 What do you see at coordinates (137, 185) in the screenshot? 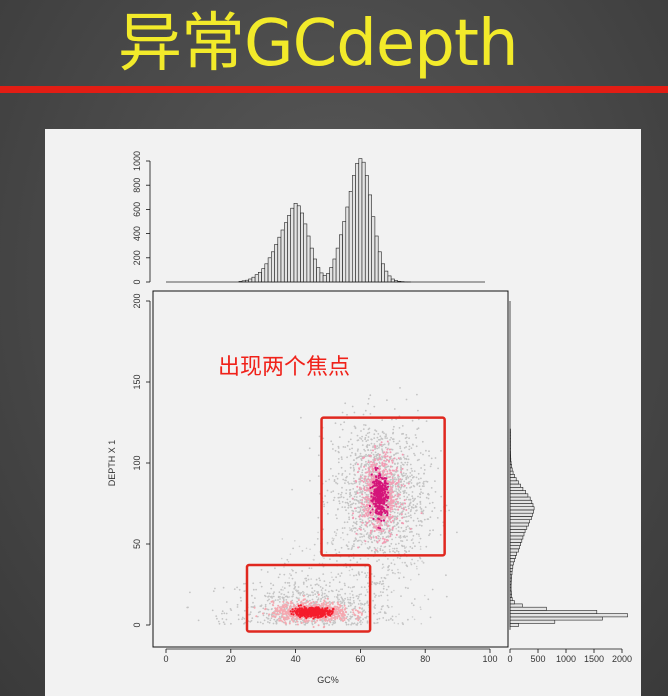
I see `gc-histogram-y-tick-label: 800` at bounding box center [137, 185].